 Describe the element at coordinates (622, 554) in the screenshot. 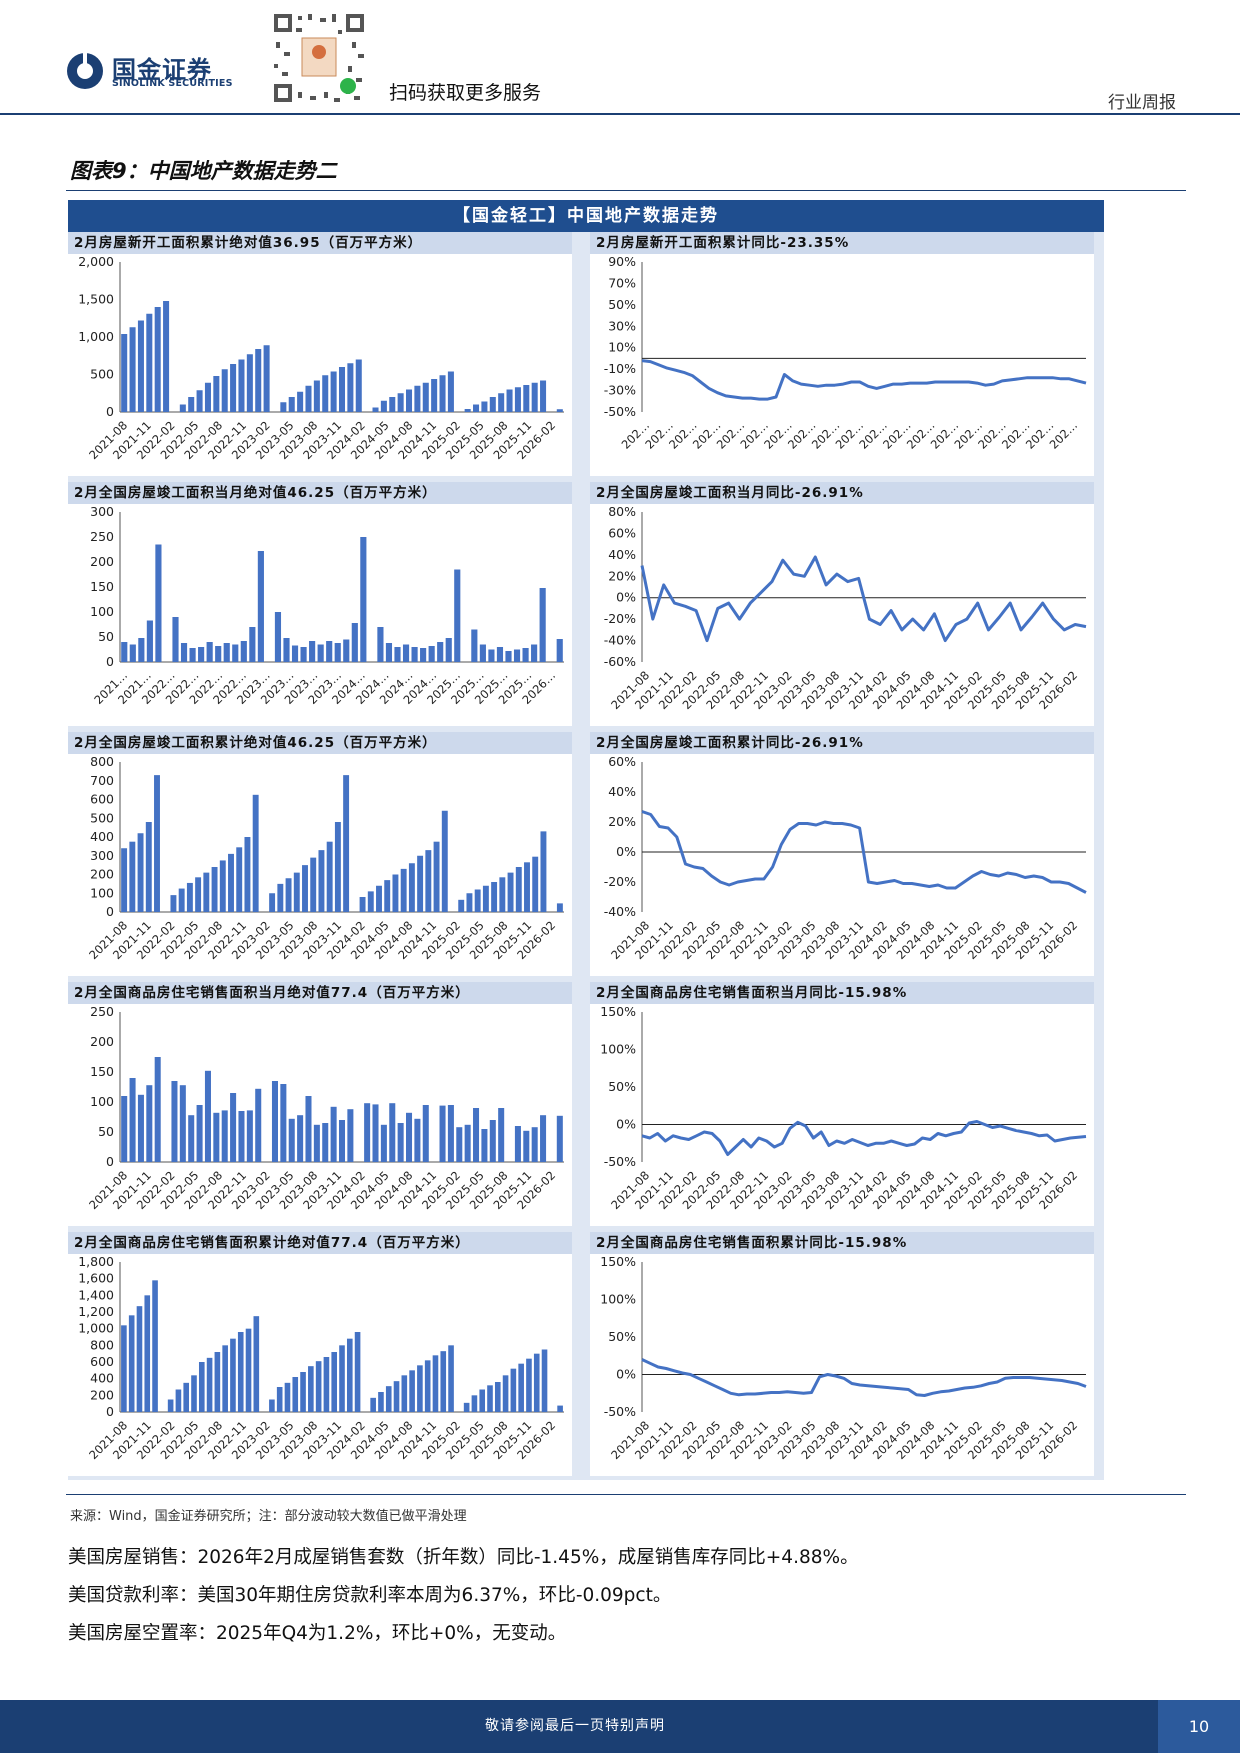

I see `y-tick-label: 40%` at that location.